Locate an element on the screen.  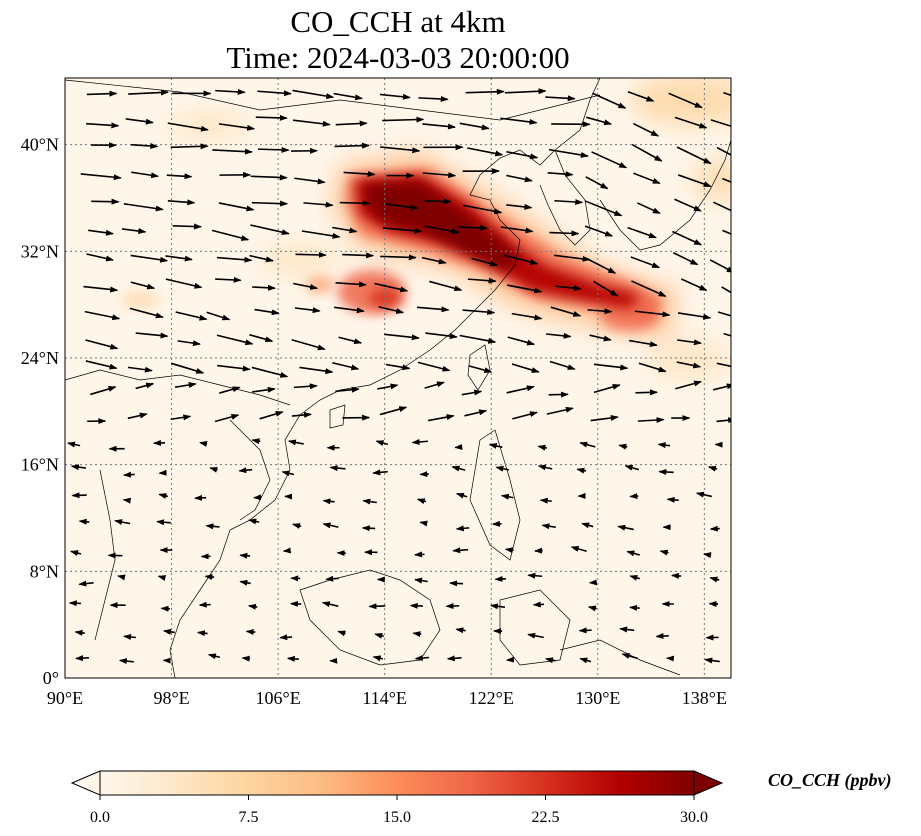
colorbar-label: CO_CCH (ppbv) is located at coordinates (830, 780).